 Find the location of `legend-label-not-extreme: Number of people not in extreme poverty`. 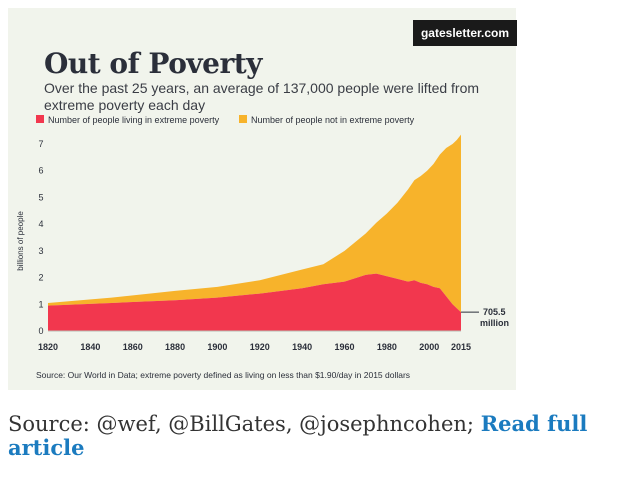

legend-label-not-extreme: Number of people not in extreme poverty is located at coordinates (333, 120).